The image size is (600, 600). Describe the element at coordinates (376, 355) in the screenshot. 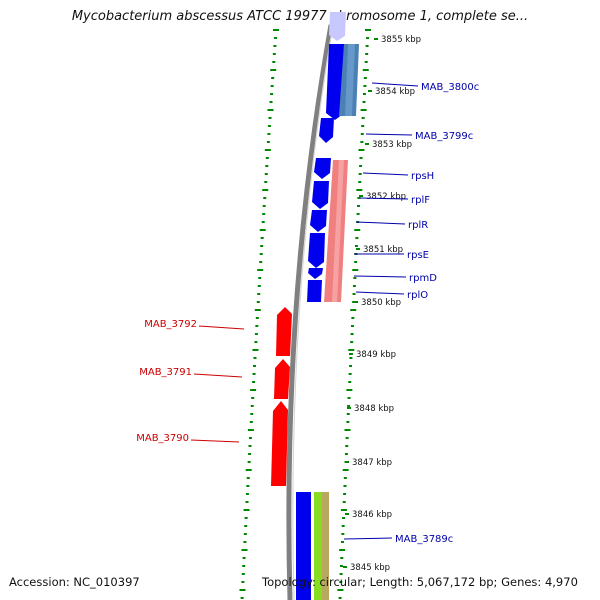

I see `scale-label: 3849 kbp` at that location.